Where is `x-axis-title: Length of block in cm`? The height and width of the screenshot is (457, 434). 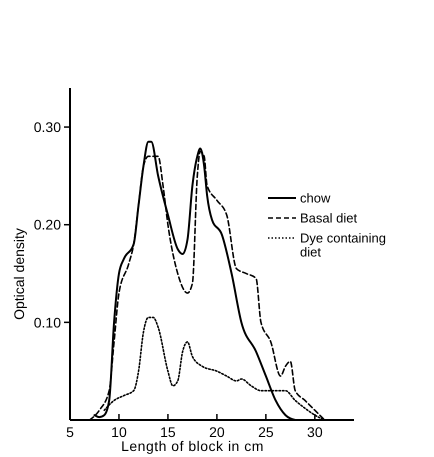
x-axis-title: Length of block in cm is located at coordinates (192, 446).